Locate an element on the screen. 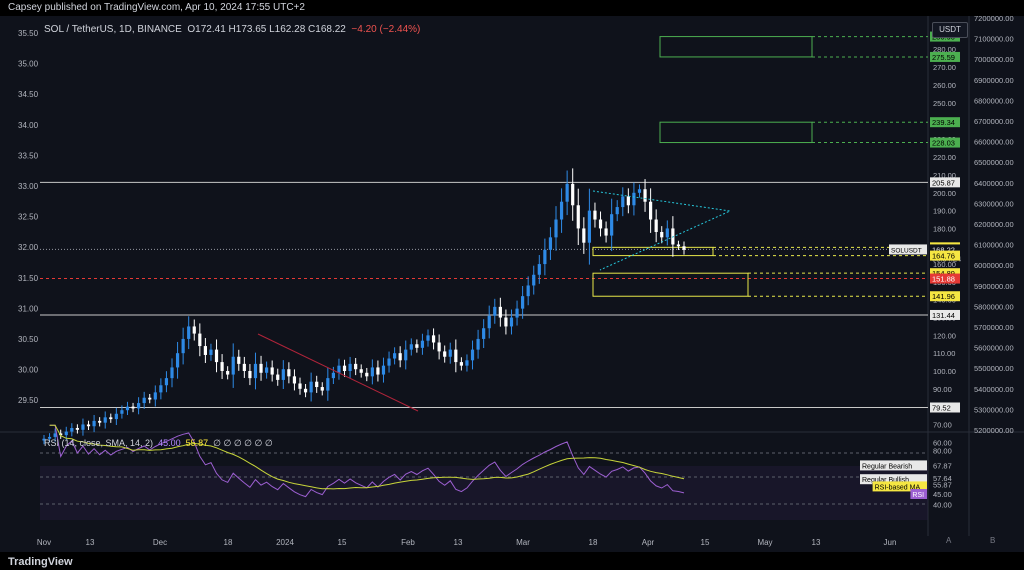  auto-scale-button: A is located at coordinates (949, 540).